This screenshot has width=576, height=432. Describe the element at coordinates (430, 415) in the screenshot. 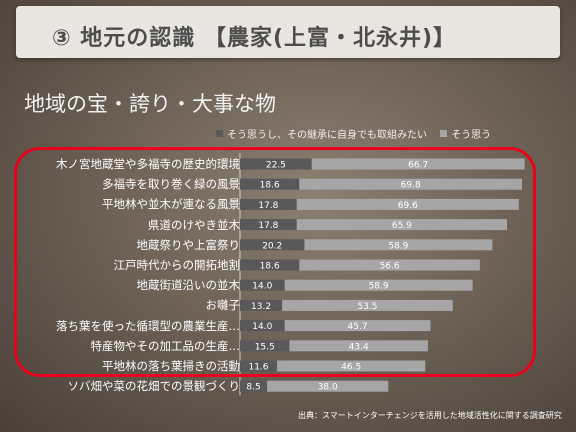

I see `source-note: 出典：スマートインターチェンジを活用した地域活性化に関する調査研究` at that location.